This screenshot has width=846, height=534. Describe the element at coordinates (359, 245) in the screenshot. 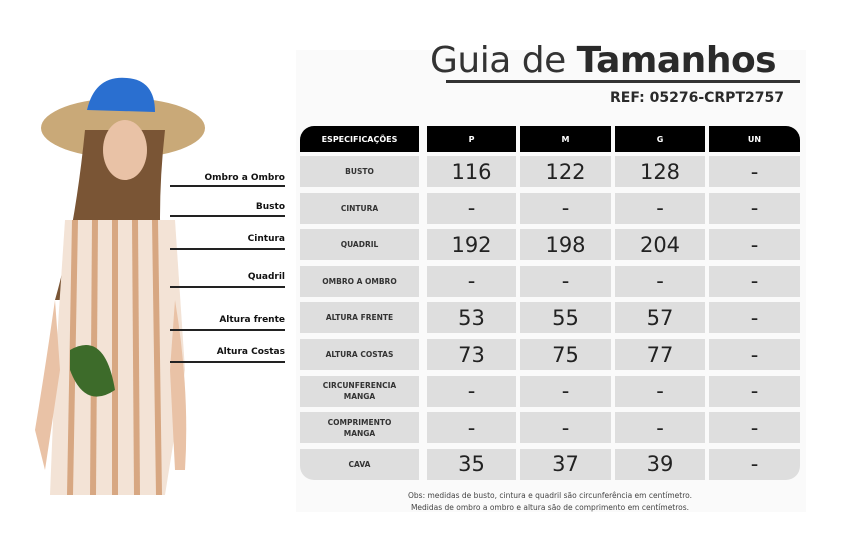

I see `spec-label: QUADRIL` at that location.